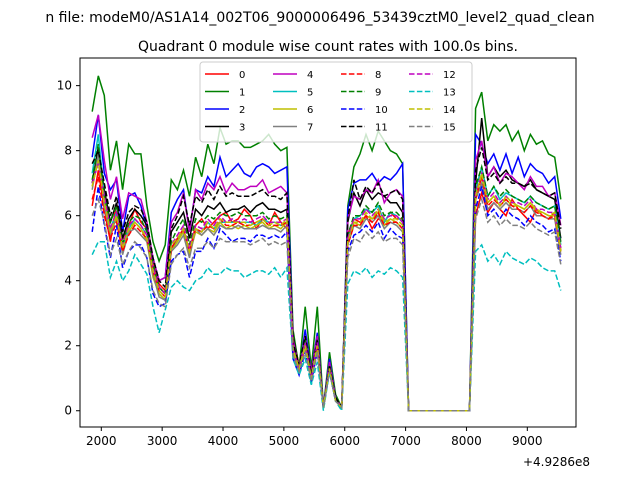  What do you see at coordinates (527, 441) in the screenshot?
I see `x-tick-label: 9000` at bounding box center [527, 441].